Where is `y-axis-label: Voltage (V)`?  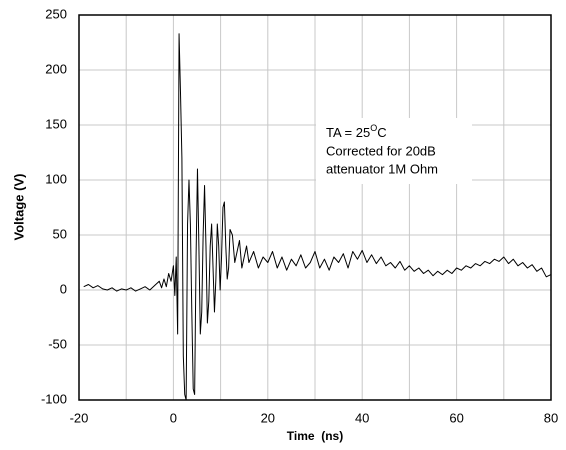
y-axis-label: Voltage (V) is located at coordinates (18, 207).